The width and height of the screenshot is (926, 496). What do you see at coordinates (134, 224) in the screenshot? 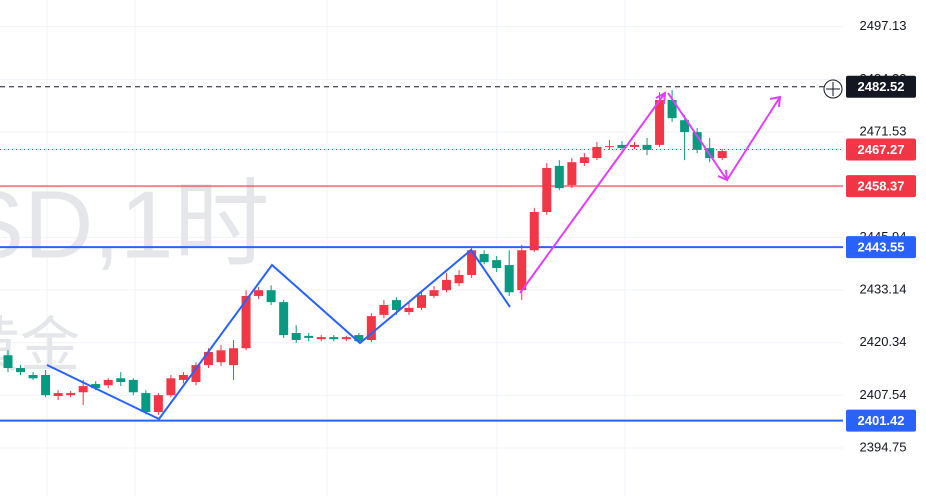
I see `watermark: SD,1时` at bounding box center [134, 224].